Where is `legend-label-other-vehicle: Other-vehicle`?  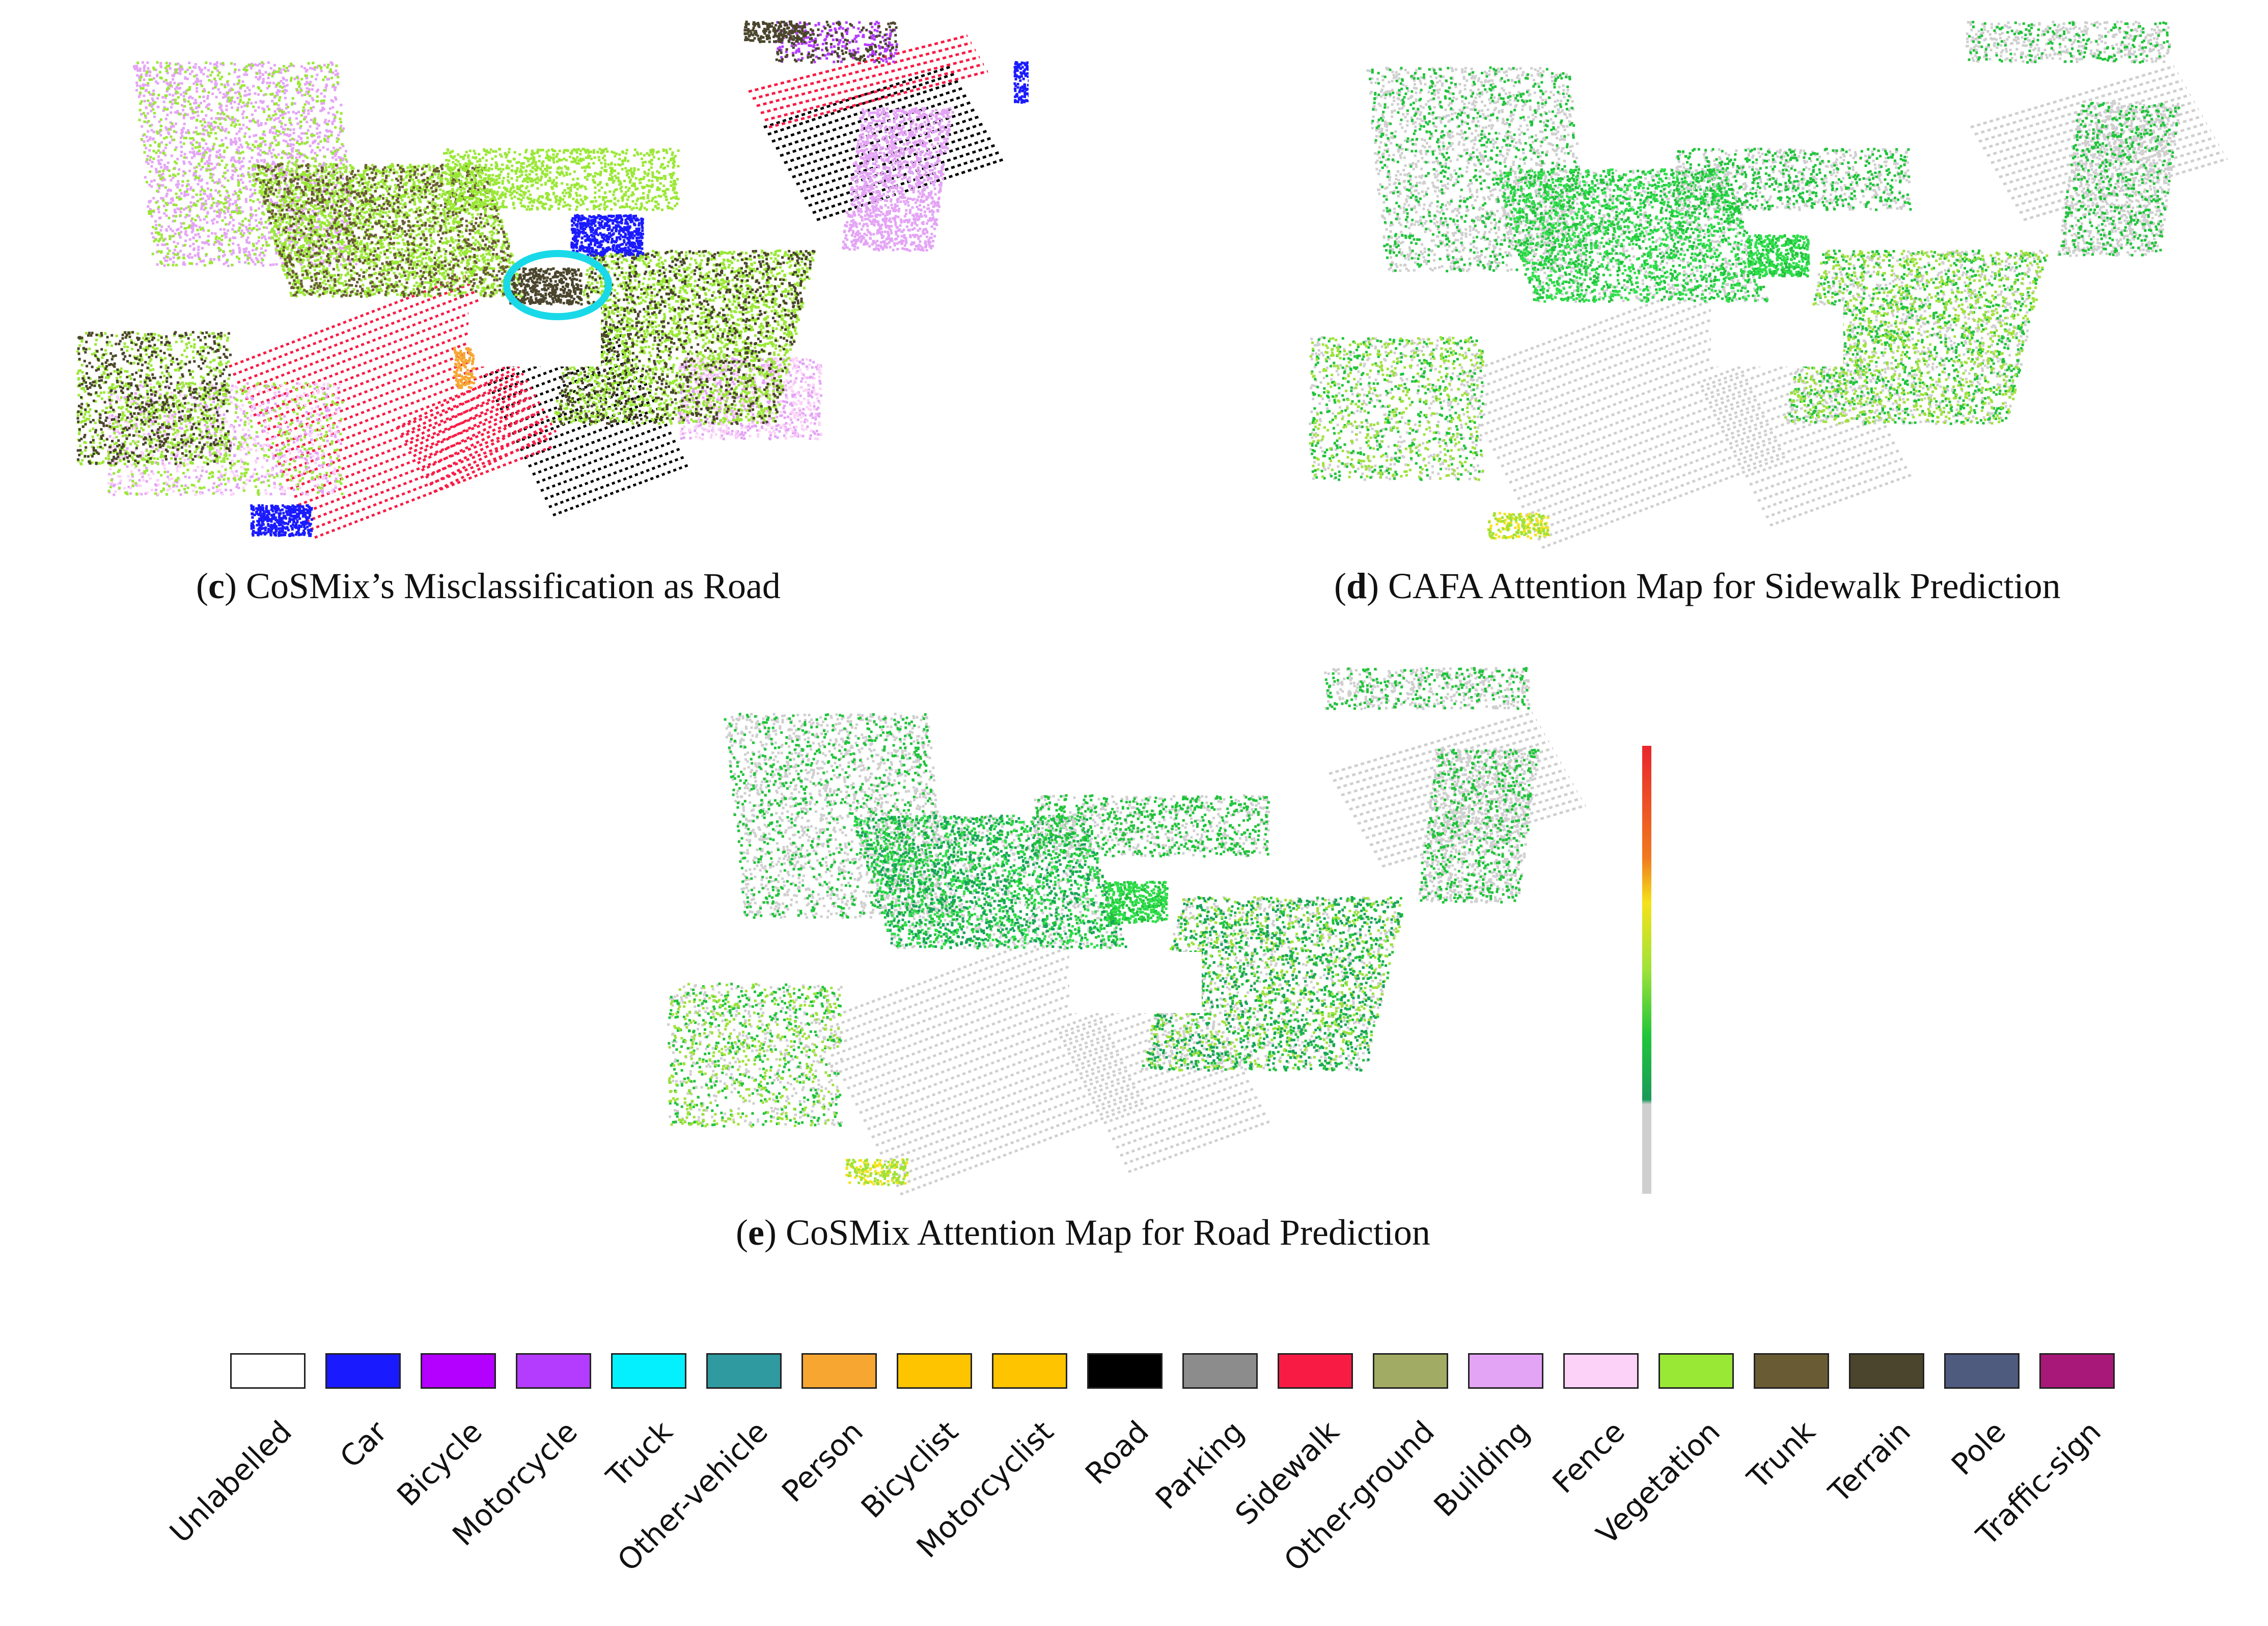 legend-label-other-vehicle: Other-vehicle is located at coordinates (693, 1496).